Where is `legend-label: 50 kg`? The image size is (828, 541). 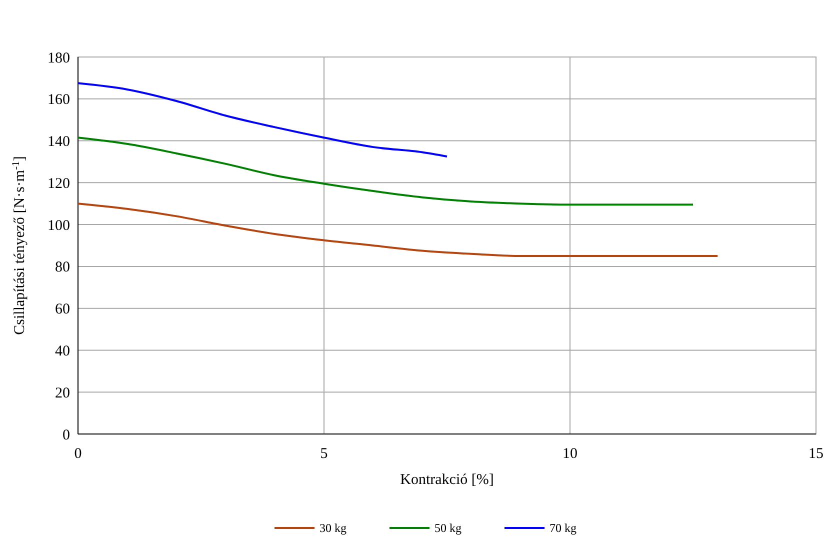 legend-label: 50 kg is located at coordinates (448, 528).